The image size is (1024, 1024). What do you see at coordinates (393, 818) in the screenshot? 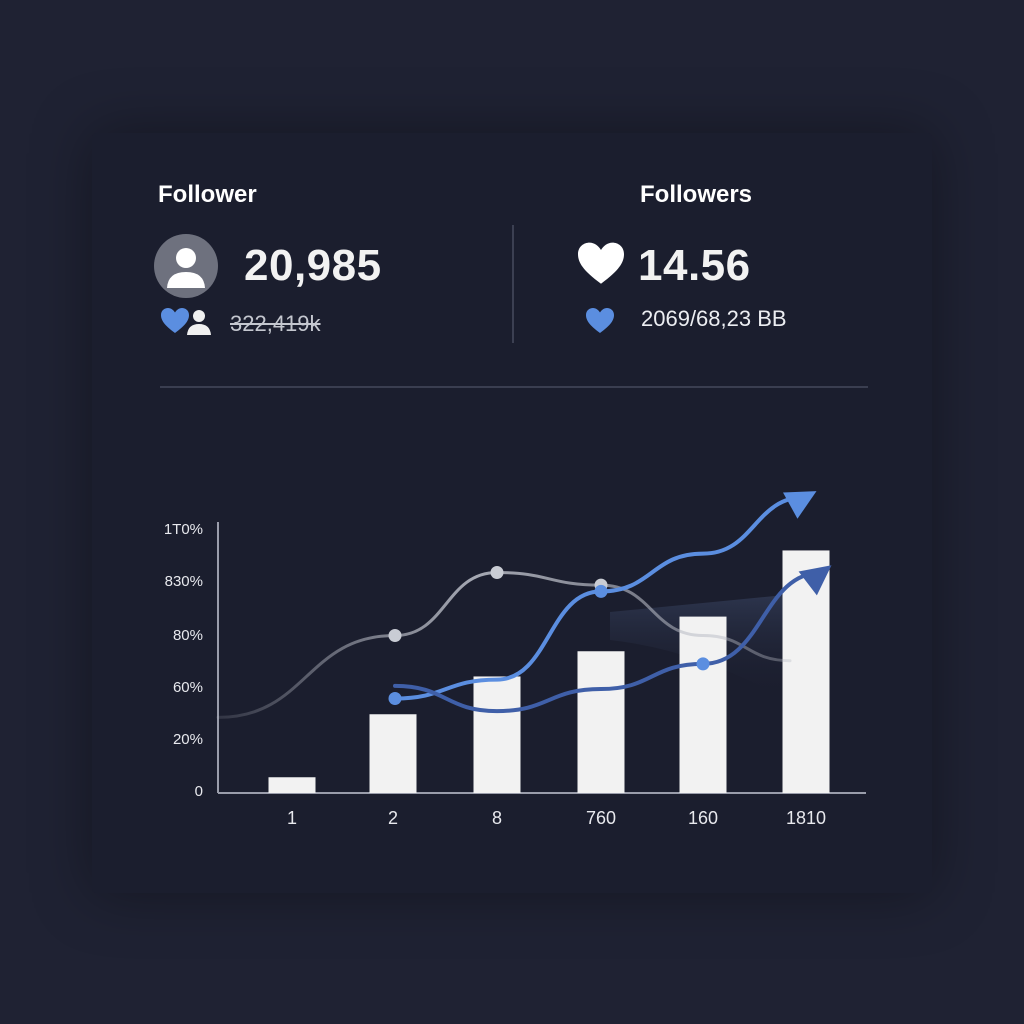
I see `x-tick-label: 2` at bounding box center [393, 818].